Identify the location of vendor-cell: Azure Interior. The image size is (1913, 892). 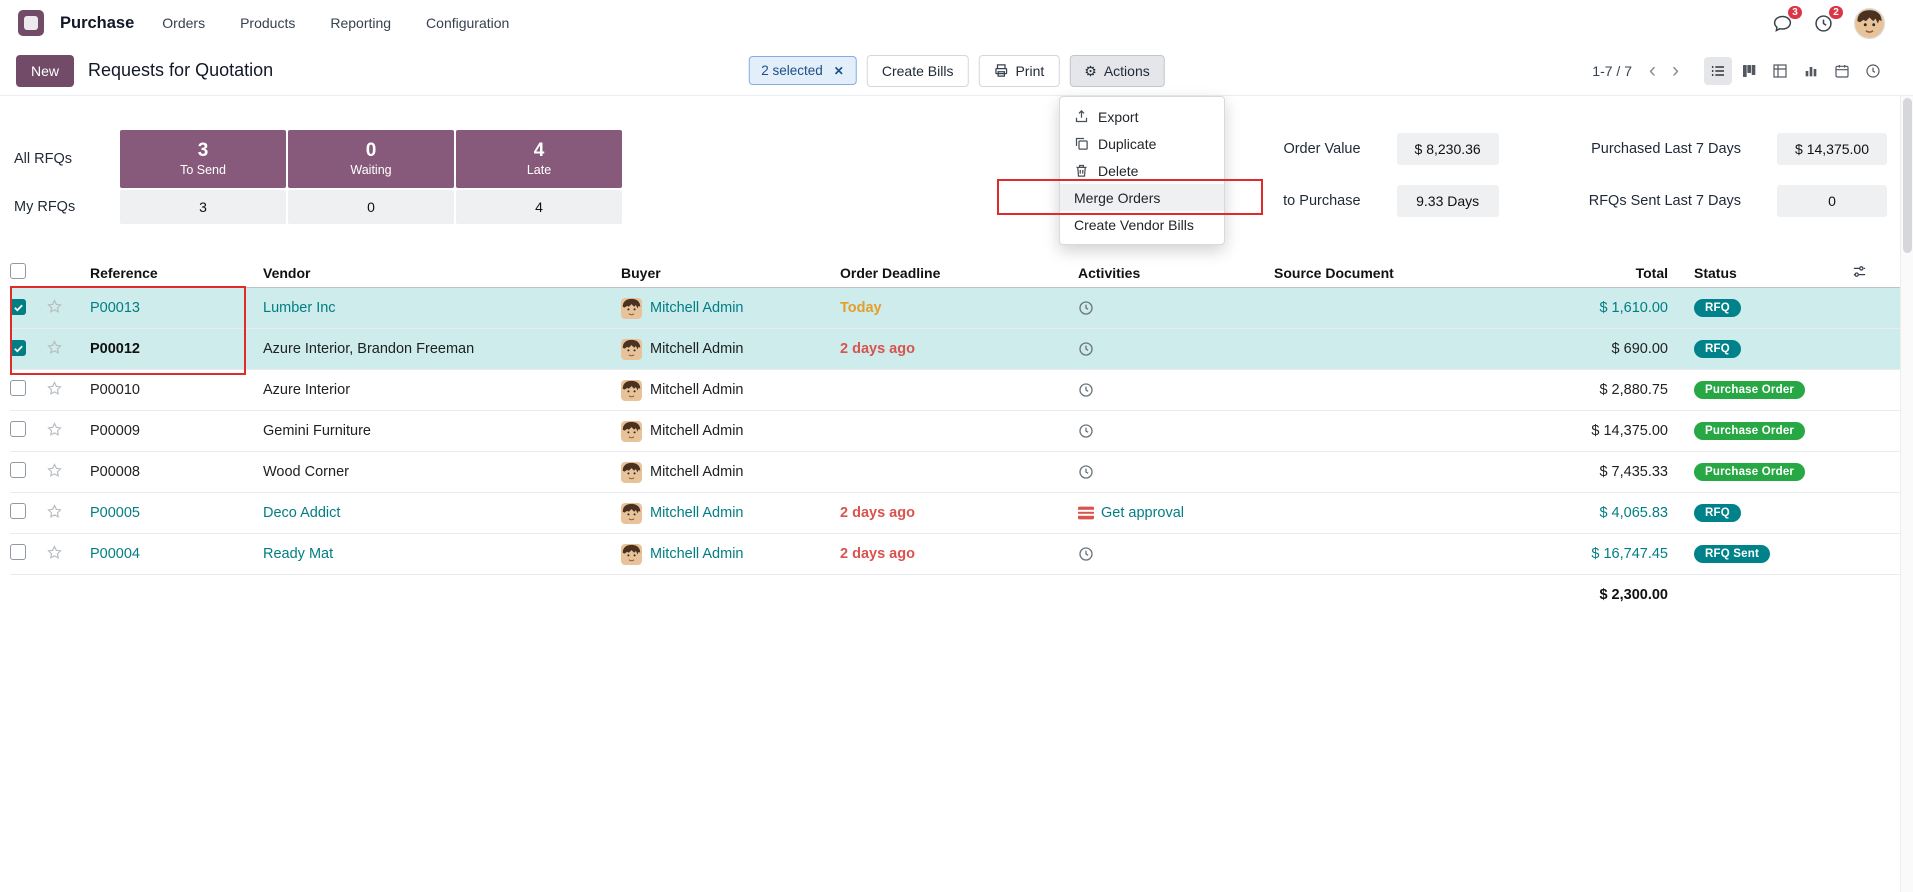
(307, 390).